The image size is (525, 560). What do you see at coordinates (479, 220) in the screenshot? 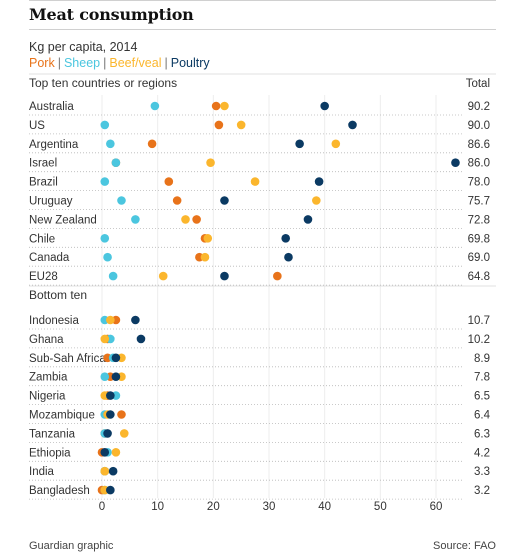
I see `row-total-new-zealand: 72.8` at bounding box center [479, 220].